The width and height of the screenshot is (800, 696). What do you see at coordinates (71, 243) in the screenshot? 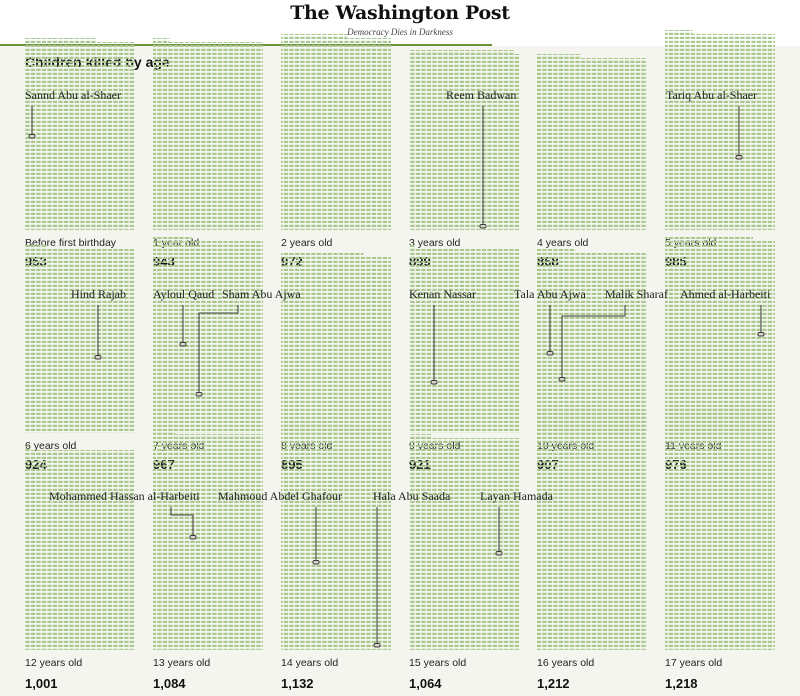
I see `age-label: Before first birthday` at bounding box center [71, 243].